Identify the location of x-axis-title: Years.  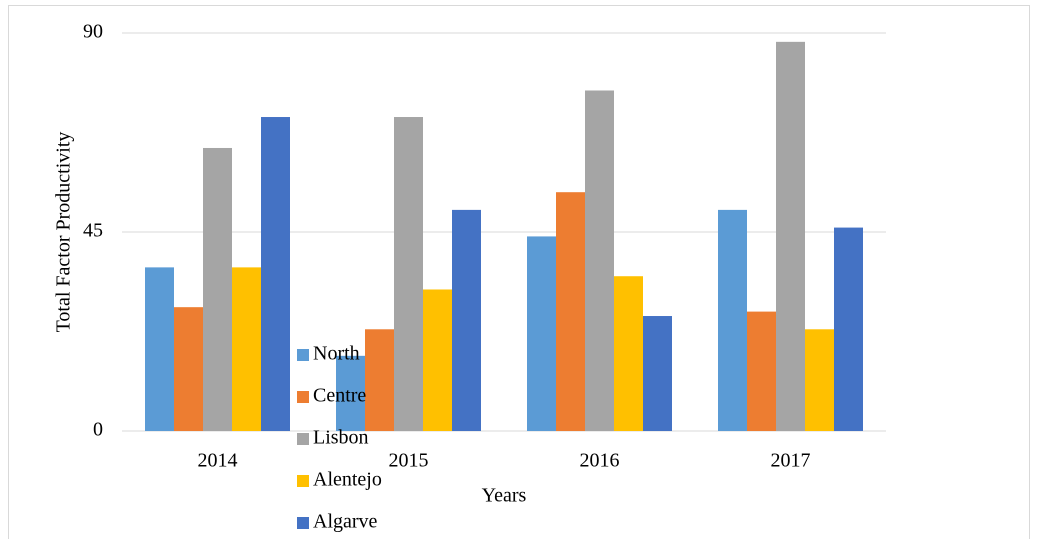
(504, 496).